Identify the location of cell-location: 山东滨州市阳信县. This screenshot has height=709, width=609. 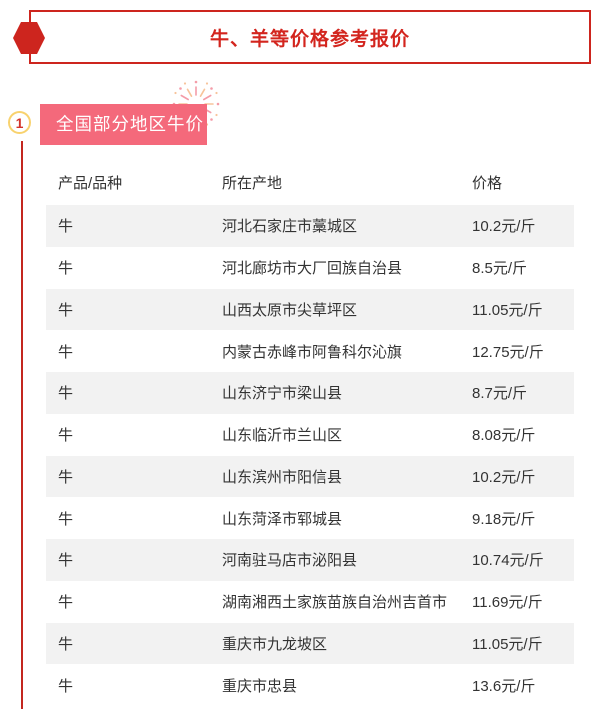
(282, 477).